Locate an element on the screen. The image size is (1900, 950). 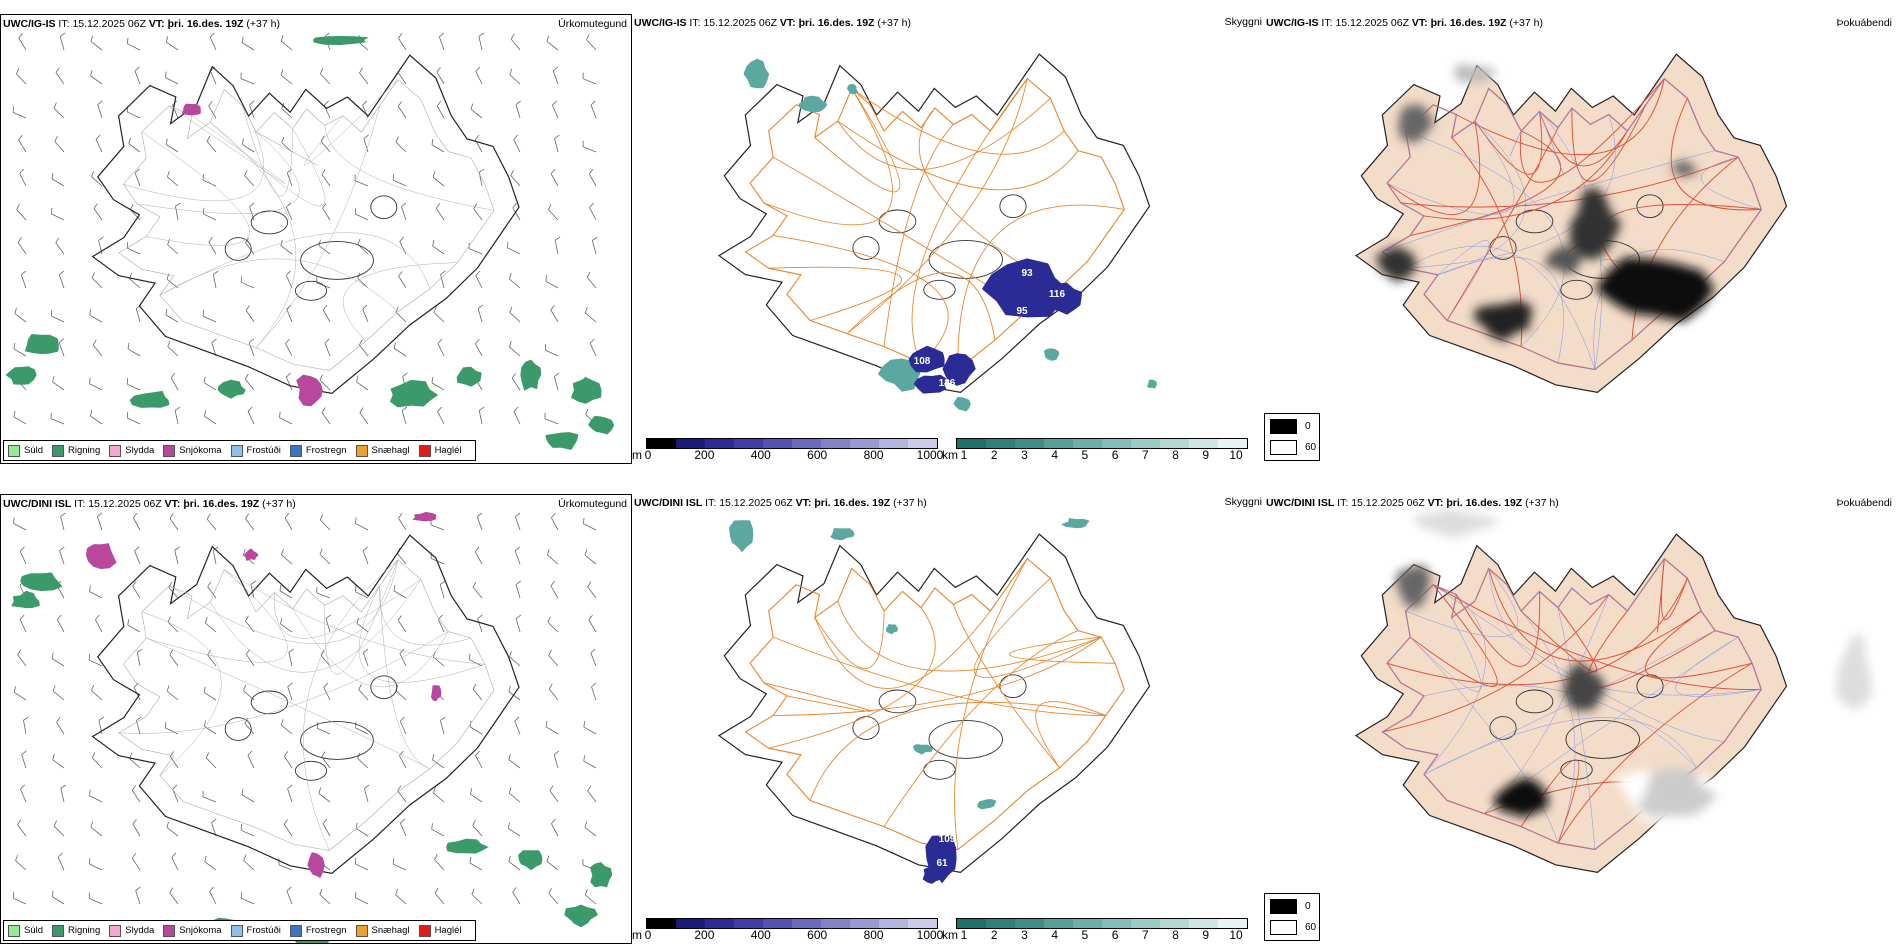
colorbar-tick: 9 is located at coordinates (1206, 455).